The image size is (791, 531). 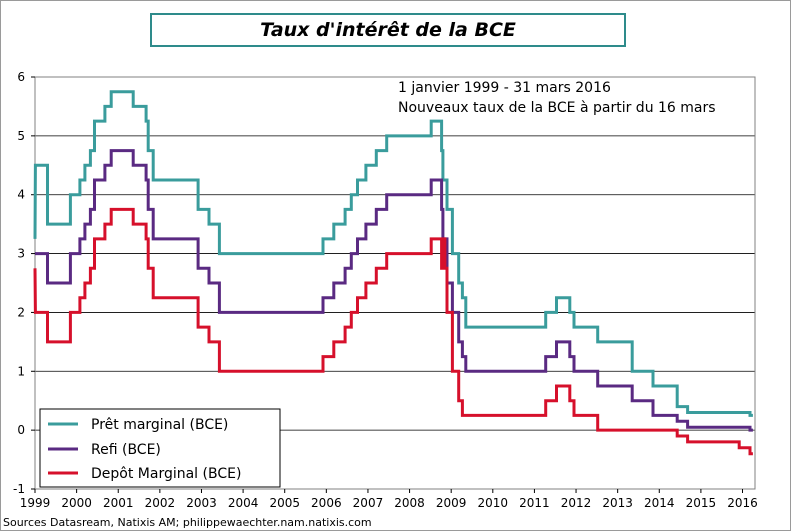 I want to click on x-tick-label: 2013, so click(x=617, y=503).